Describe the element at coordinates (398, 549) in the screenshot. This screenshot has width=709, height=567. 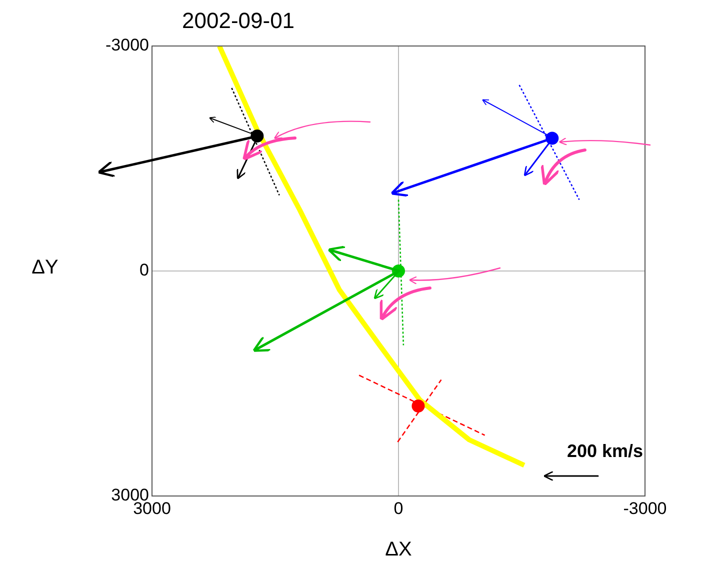
I see `x-axis-title: ΔX` at that location.